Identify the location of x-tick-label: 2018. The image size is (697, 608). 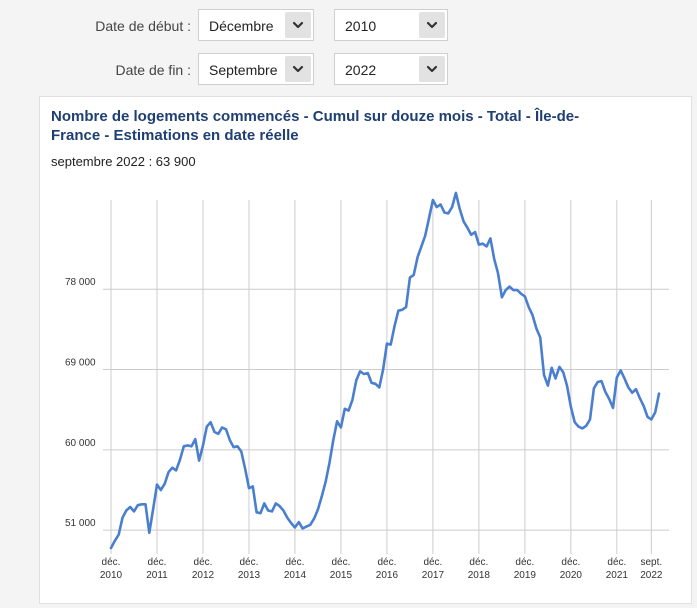
(479, 575).